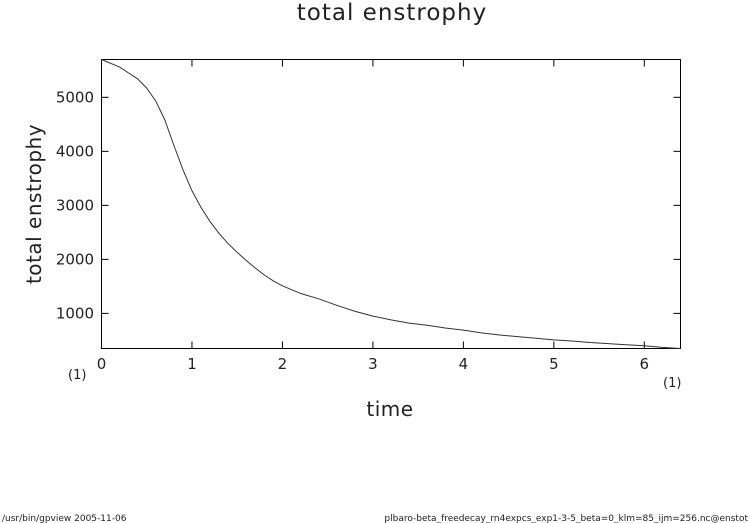  Describe the element at coordinates (75, 151) in the screenshot. I see `y-tick-label: 4000` at that location.